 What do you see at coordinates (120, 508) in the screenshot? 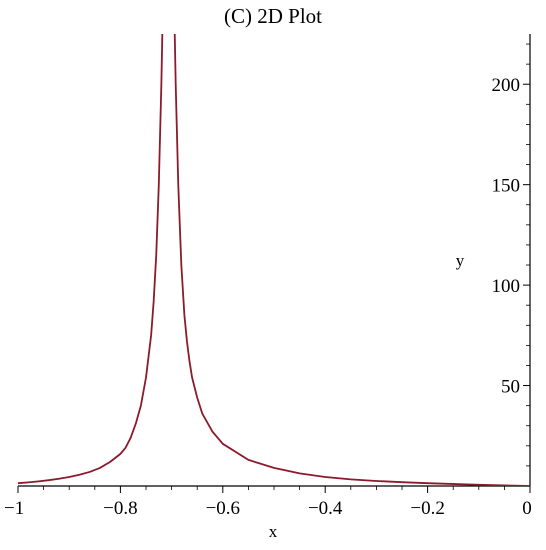
I see `x-tick-label: −0.8` at bounding box center [120, 508].